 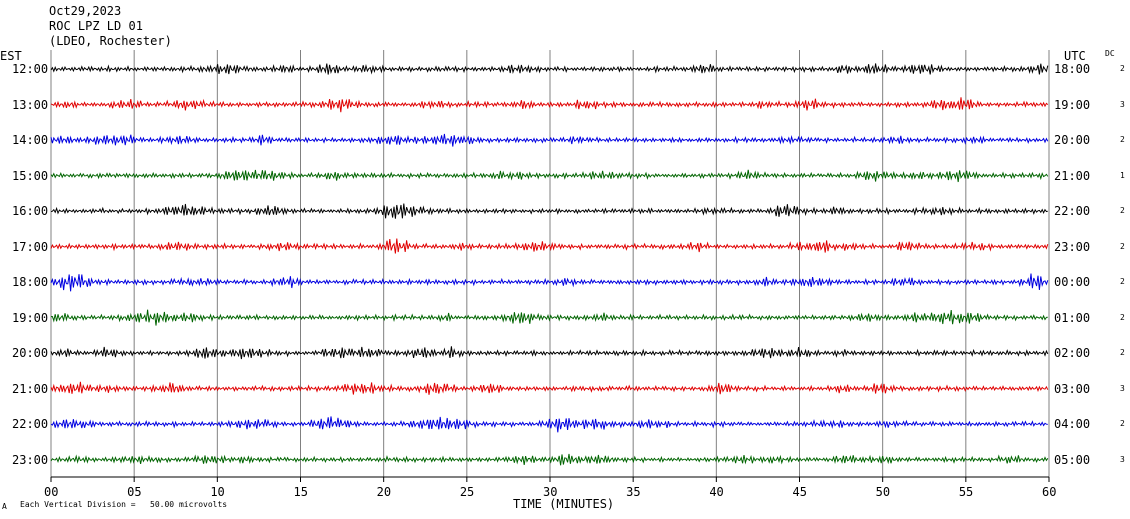 I want to click on header-date: Oct29,2023, so click(x=85, y=11).